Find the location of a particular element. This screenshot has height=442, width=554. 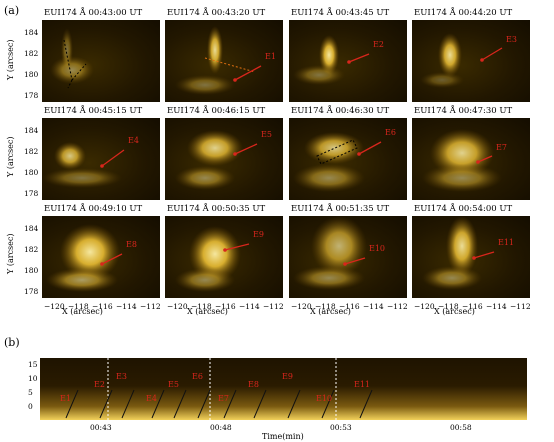

slit-dashed-line is located at coordinates (75, 64).